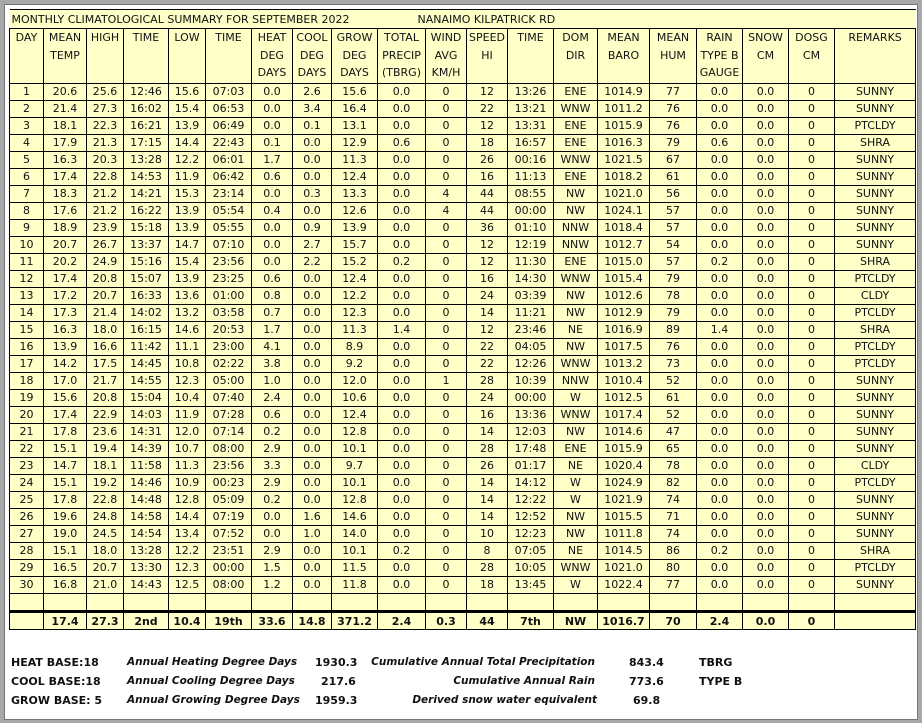  Describe the element at coordinates (354, 330) in the screenshot. I see `cell-grow-deg-days: 11.3` at that location.